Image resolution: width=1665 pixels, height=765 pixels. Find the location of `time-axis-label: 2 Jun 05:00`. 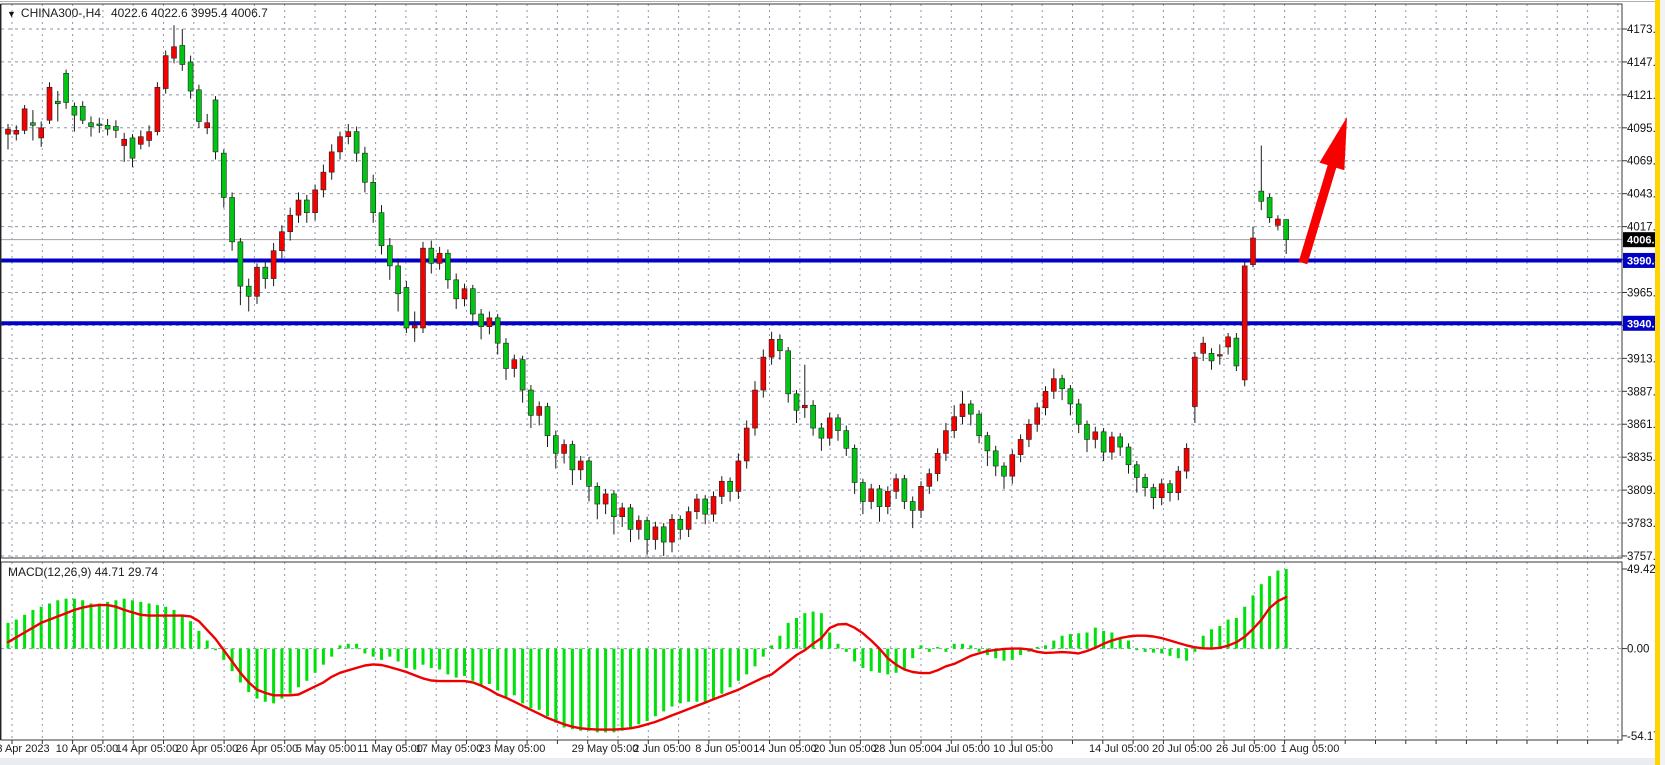

time-axis-label: 2 Jun 05:00 is located at coordinates (662, 749).